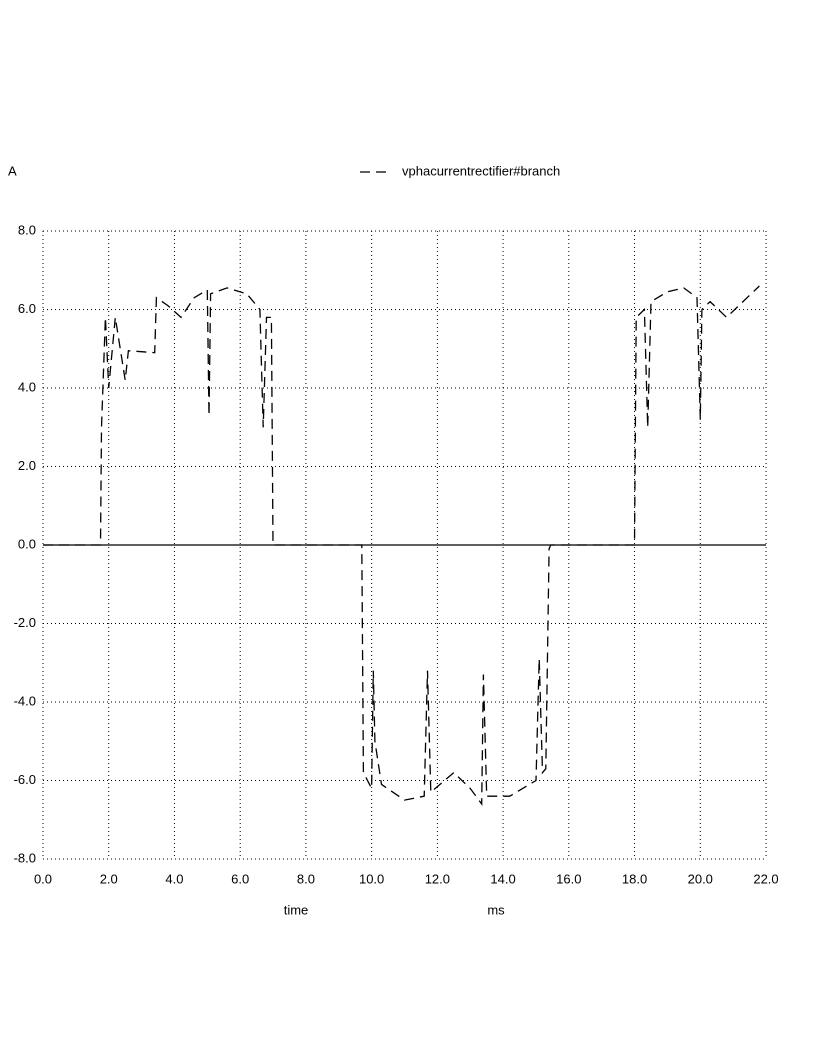 This screenshot has height=1056, width=816. I want to click on x-tick-label: 2.0, so click(109, 878).